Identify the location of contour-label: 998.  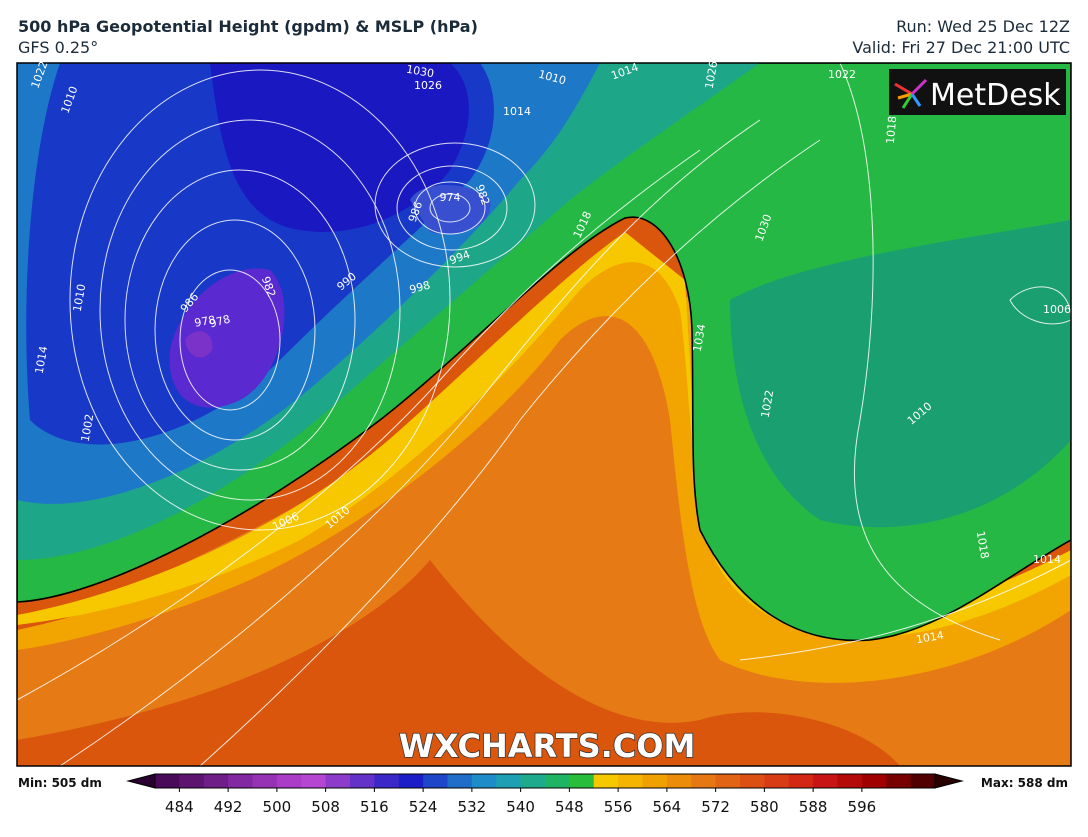
(420, 288).